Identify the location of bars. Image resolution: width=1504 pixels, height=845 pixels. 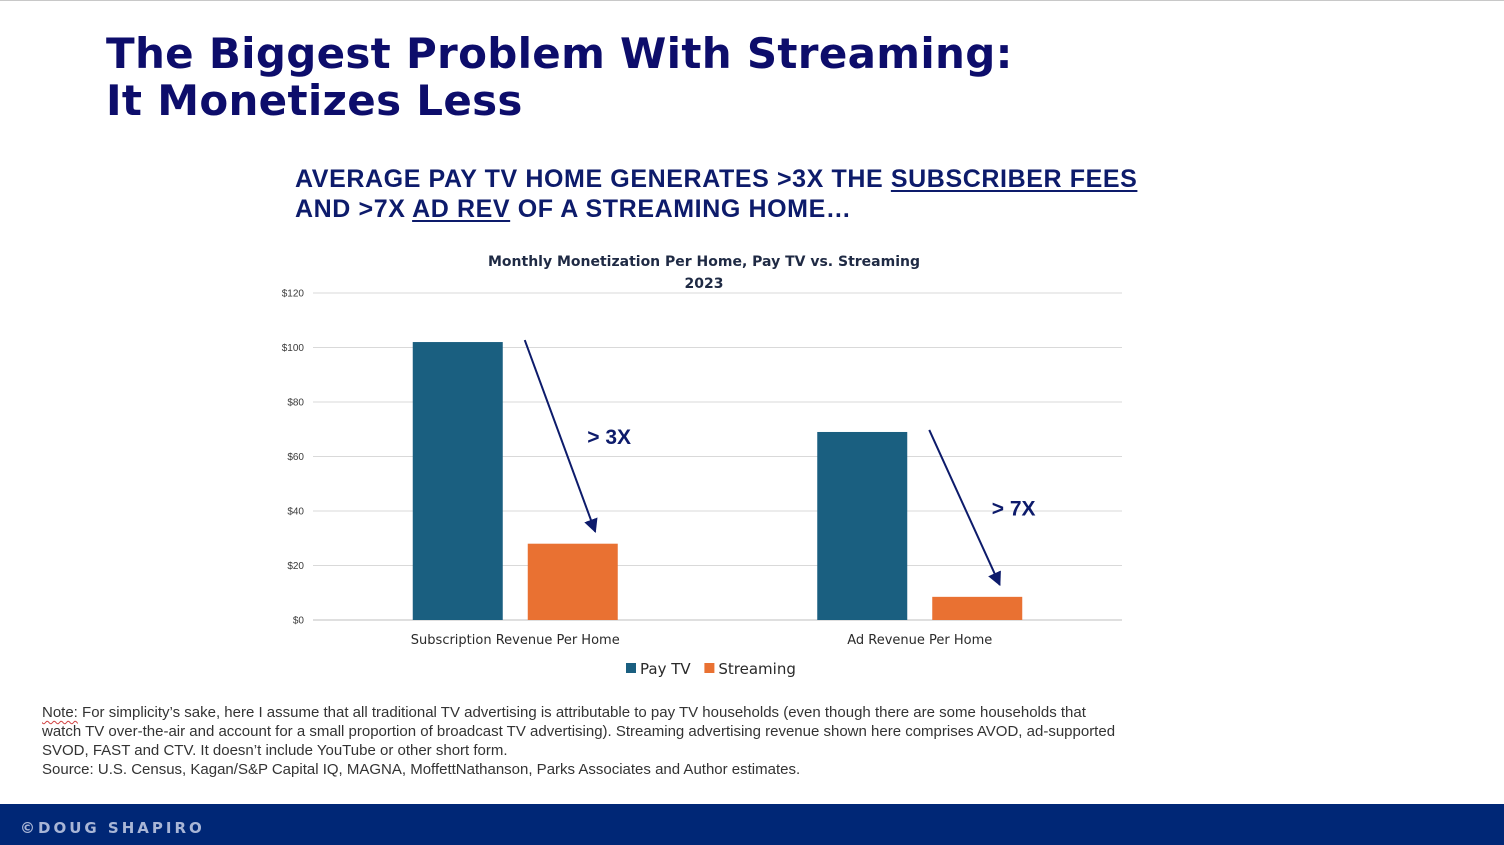
(717, 481).